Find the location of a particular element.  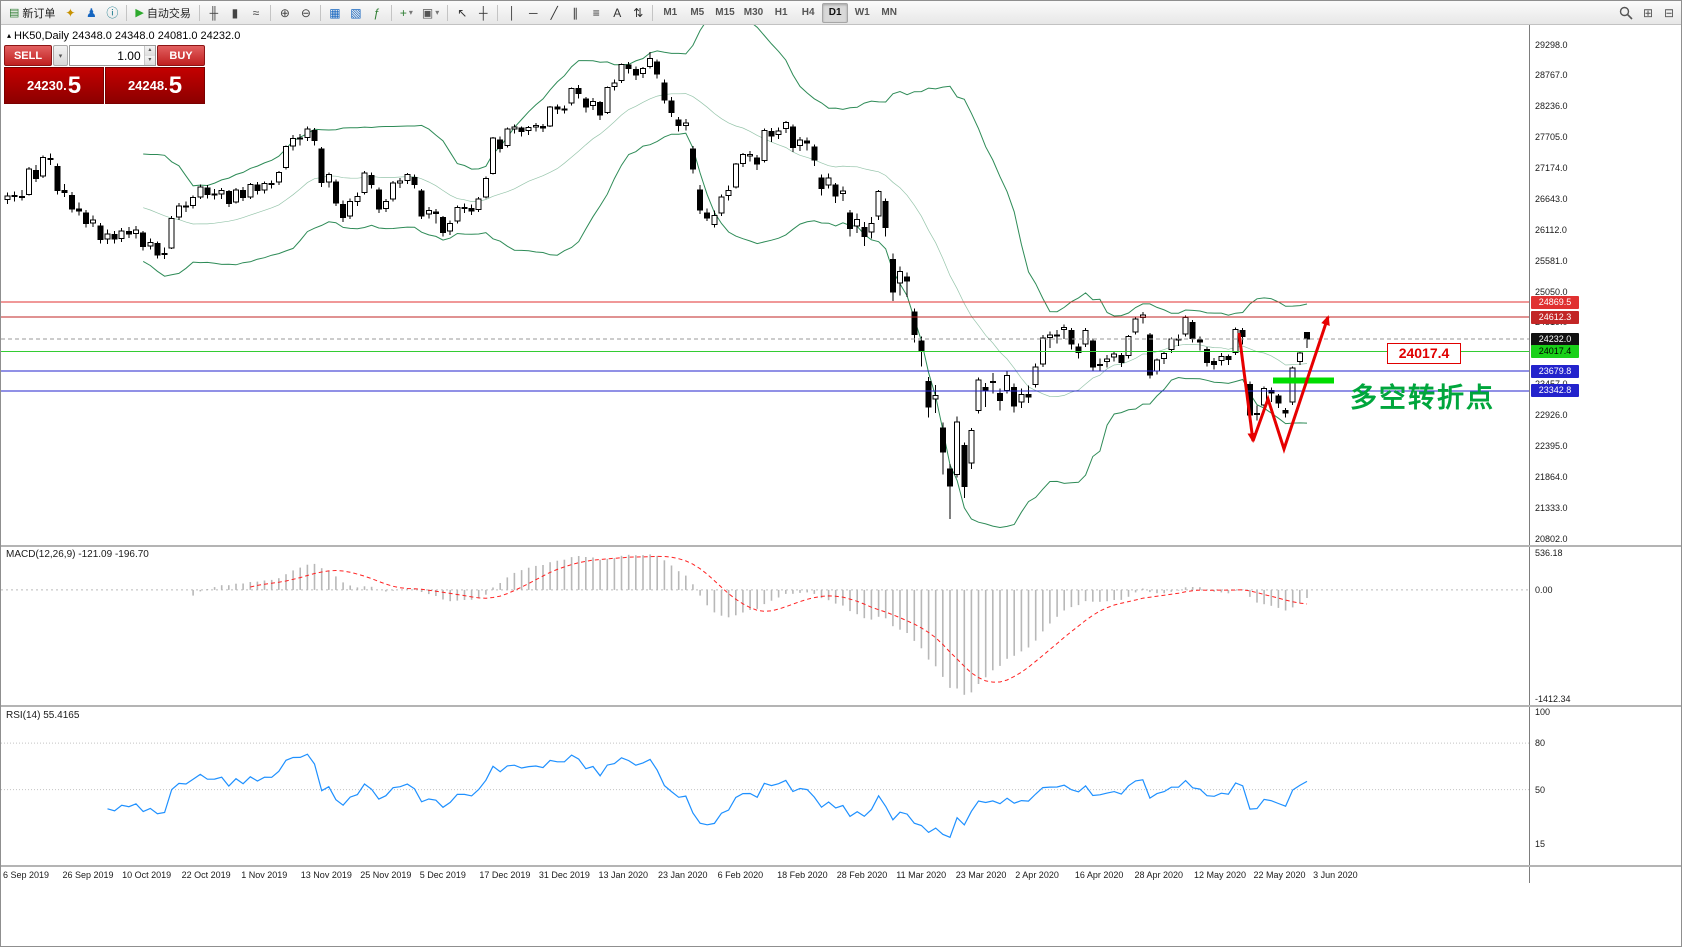

cursor-icon: ↖ is located at coordinates (462, 12).